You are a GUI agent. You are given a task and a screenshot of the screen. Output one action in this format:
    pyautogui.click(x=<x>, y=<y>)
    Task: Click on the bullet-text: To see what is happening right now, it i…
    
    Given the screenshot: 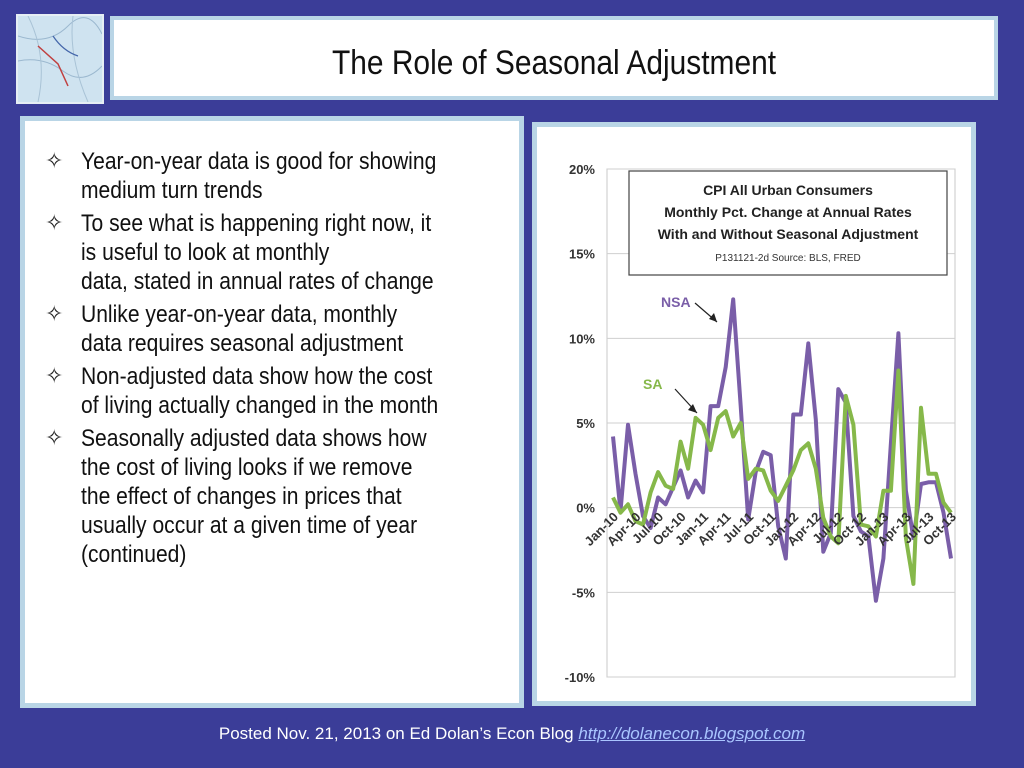 What is the action you would take?
    pyautogui.click(x=257, y=252)
    